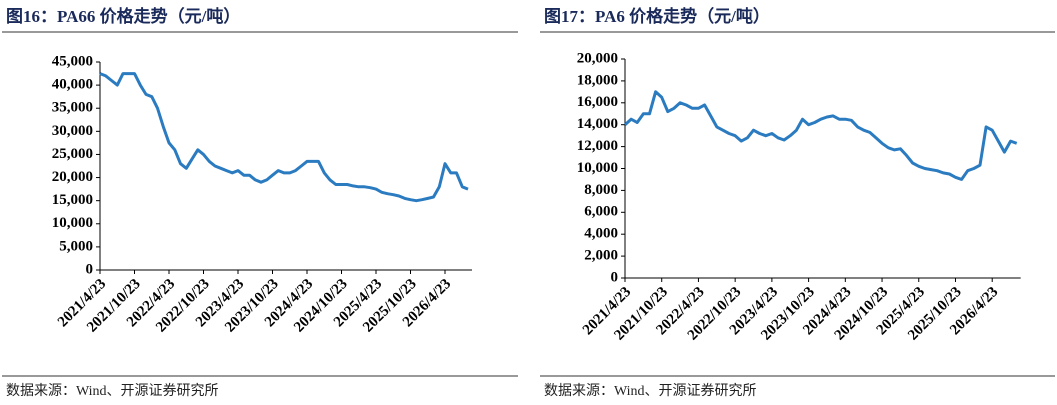 Image resolution: width=1057 pixels, height=405 pixels. What do you see at coordinates (597, 146) in the screenshot?
I see `y-tick-label: 12,000` at bounding box center [597, 146].